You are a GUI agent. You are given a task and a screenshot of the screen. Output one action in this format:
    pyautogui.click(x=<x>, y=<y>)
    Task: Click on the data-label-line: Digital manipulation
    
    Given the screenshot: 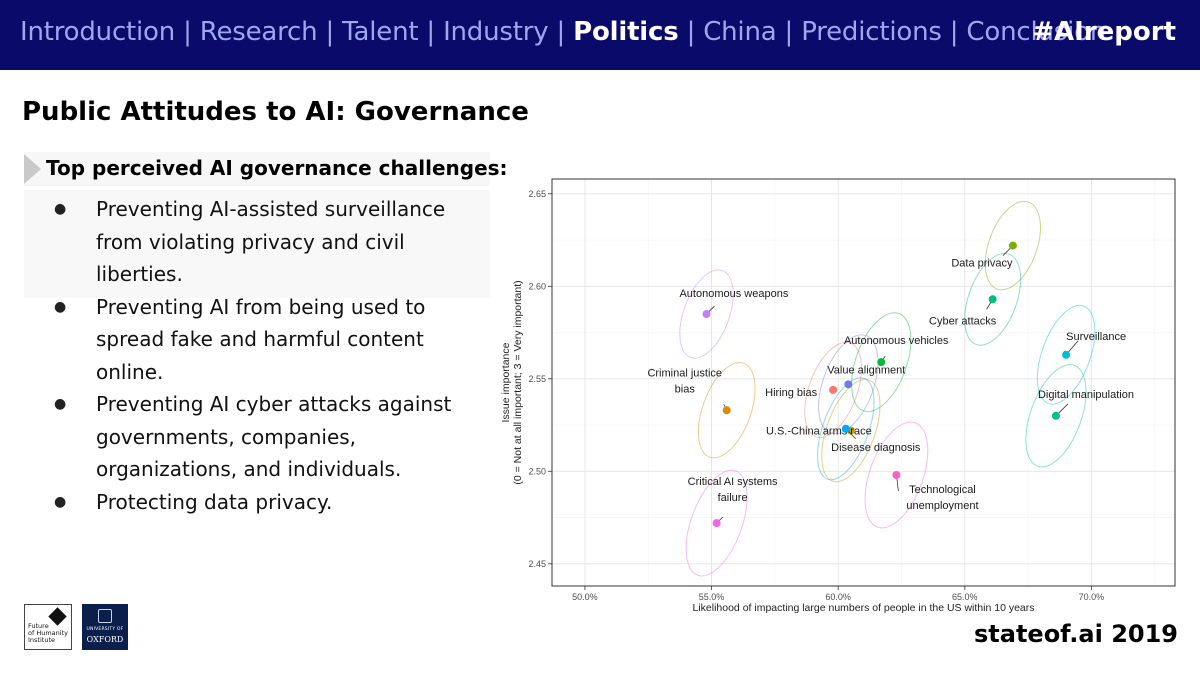 What is the action you would take?
    pyautogui.click(x=1086, y=395)
    